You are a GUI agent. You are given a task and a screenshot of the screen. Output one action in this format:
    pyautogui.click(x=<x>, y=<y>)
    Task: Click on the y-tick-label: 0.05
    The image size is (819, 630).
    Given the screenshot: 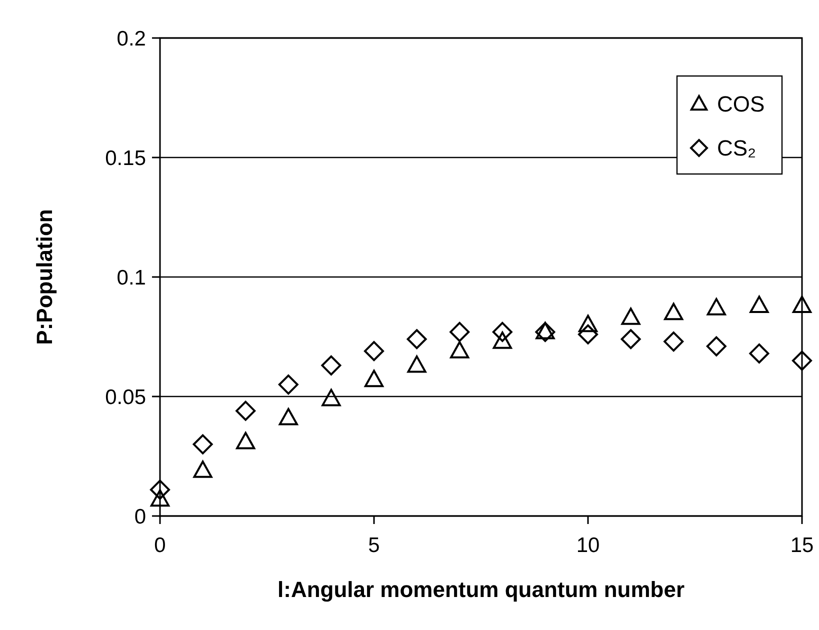 What is the action you would take?
    pyautogui.click(x=125, y=397)
    